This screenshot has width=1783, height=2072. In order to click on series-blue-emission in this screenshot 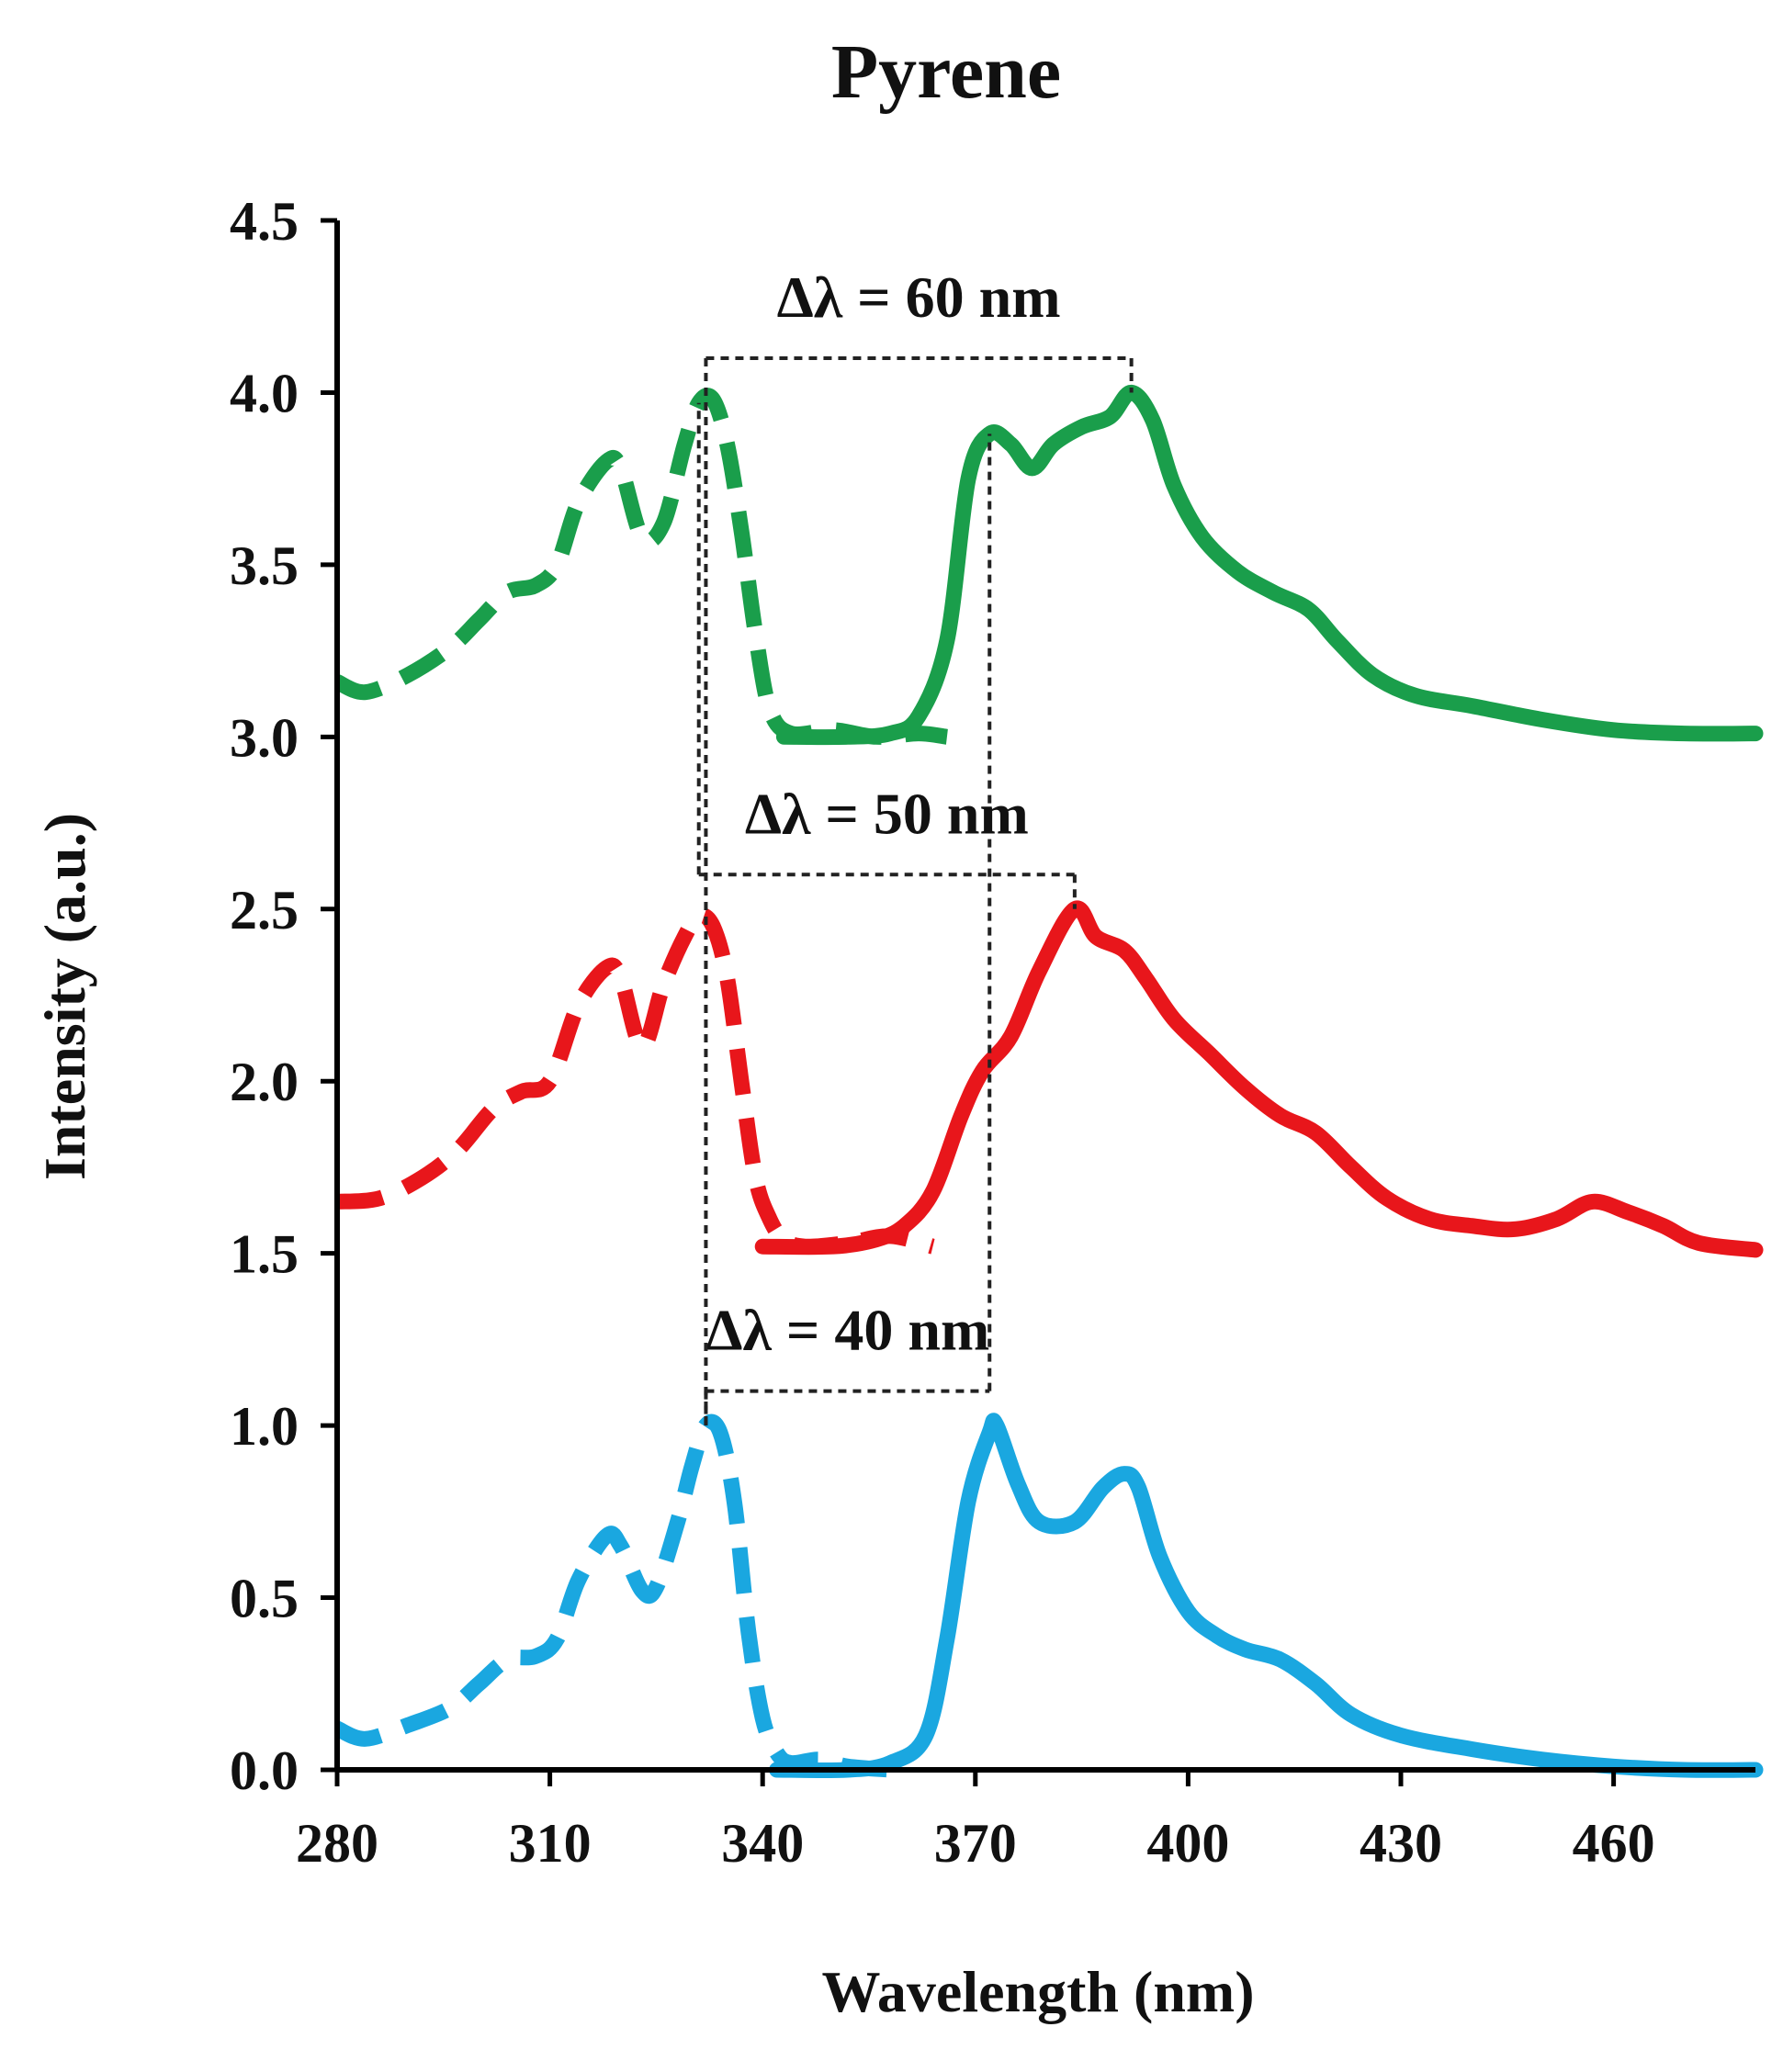, I will do `click(1266, 1596)`.